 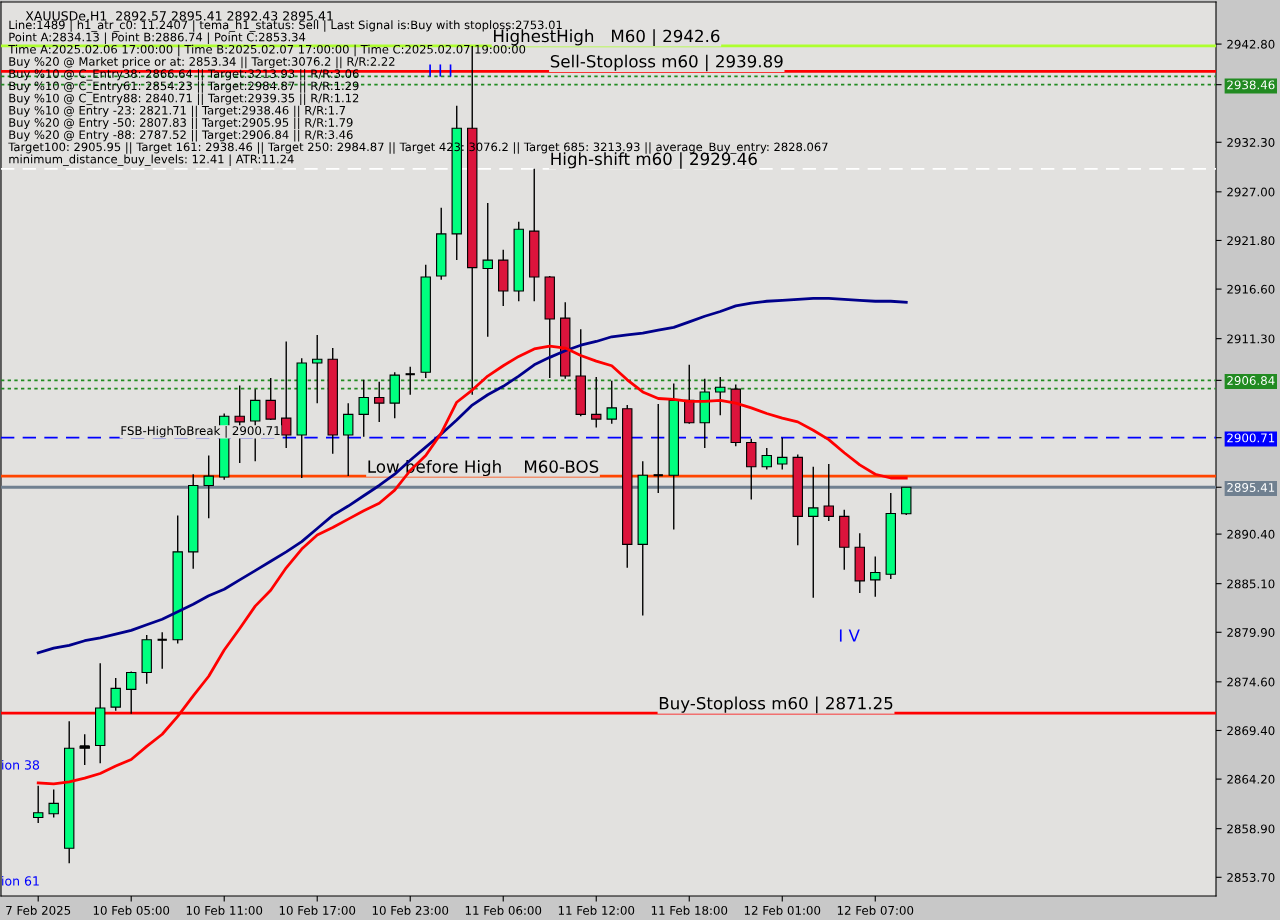 What do you see at coordinates (654, 160) in the screenshot?
I see `ref-line-label: High-shift m60 | 2929.46` at bounding box center [654, 160].